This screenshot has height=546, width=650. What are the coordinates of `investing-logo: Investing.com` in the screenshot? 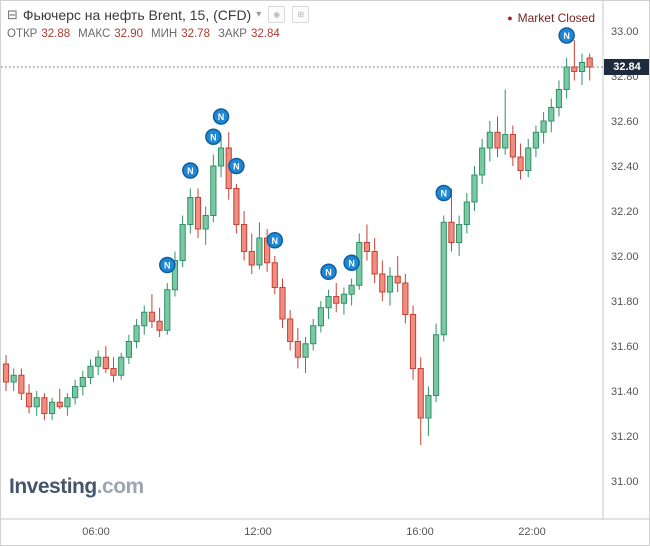 It's located at (76, 487).